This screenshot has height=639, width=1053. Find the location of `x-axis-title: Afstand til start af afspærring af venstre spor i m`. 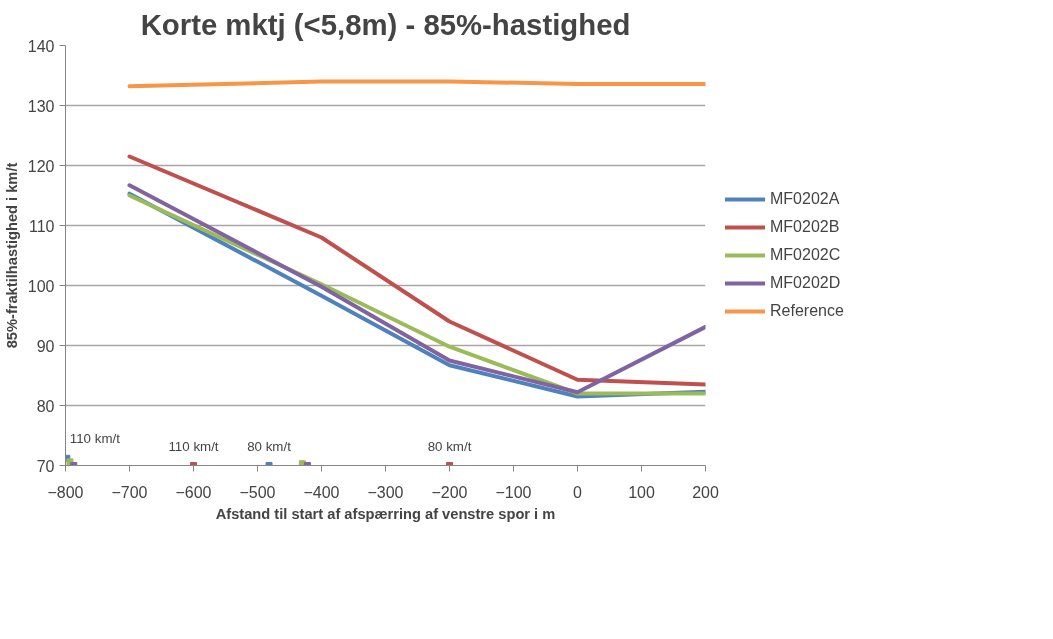

x-axis-title: Afstand til start af afspærring af venstre spor i m is located at coordinates (385, 513).